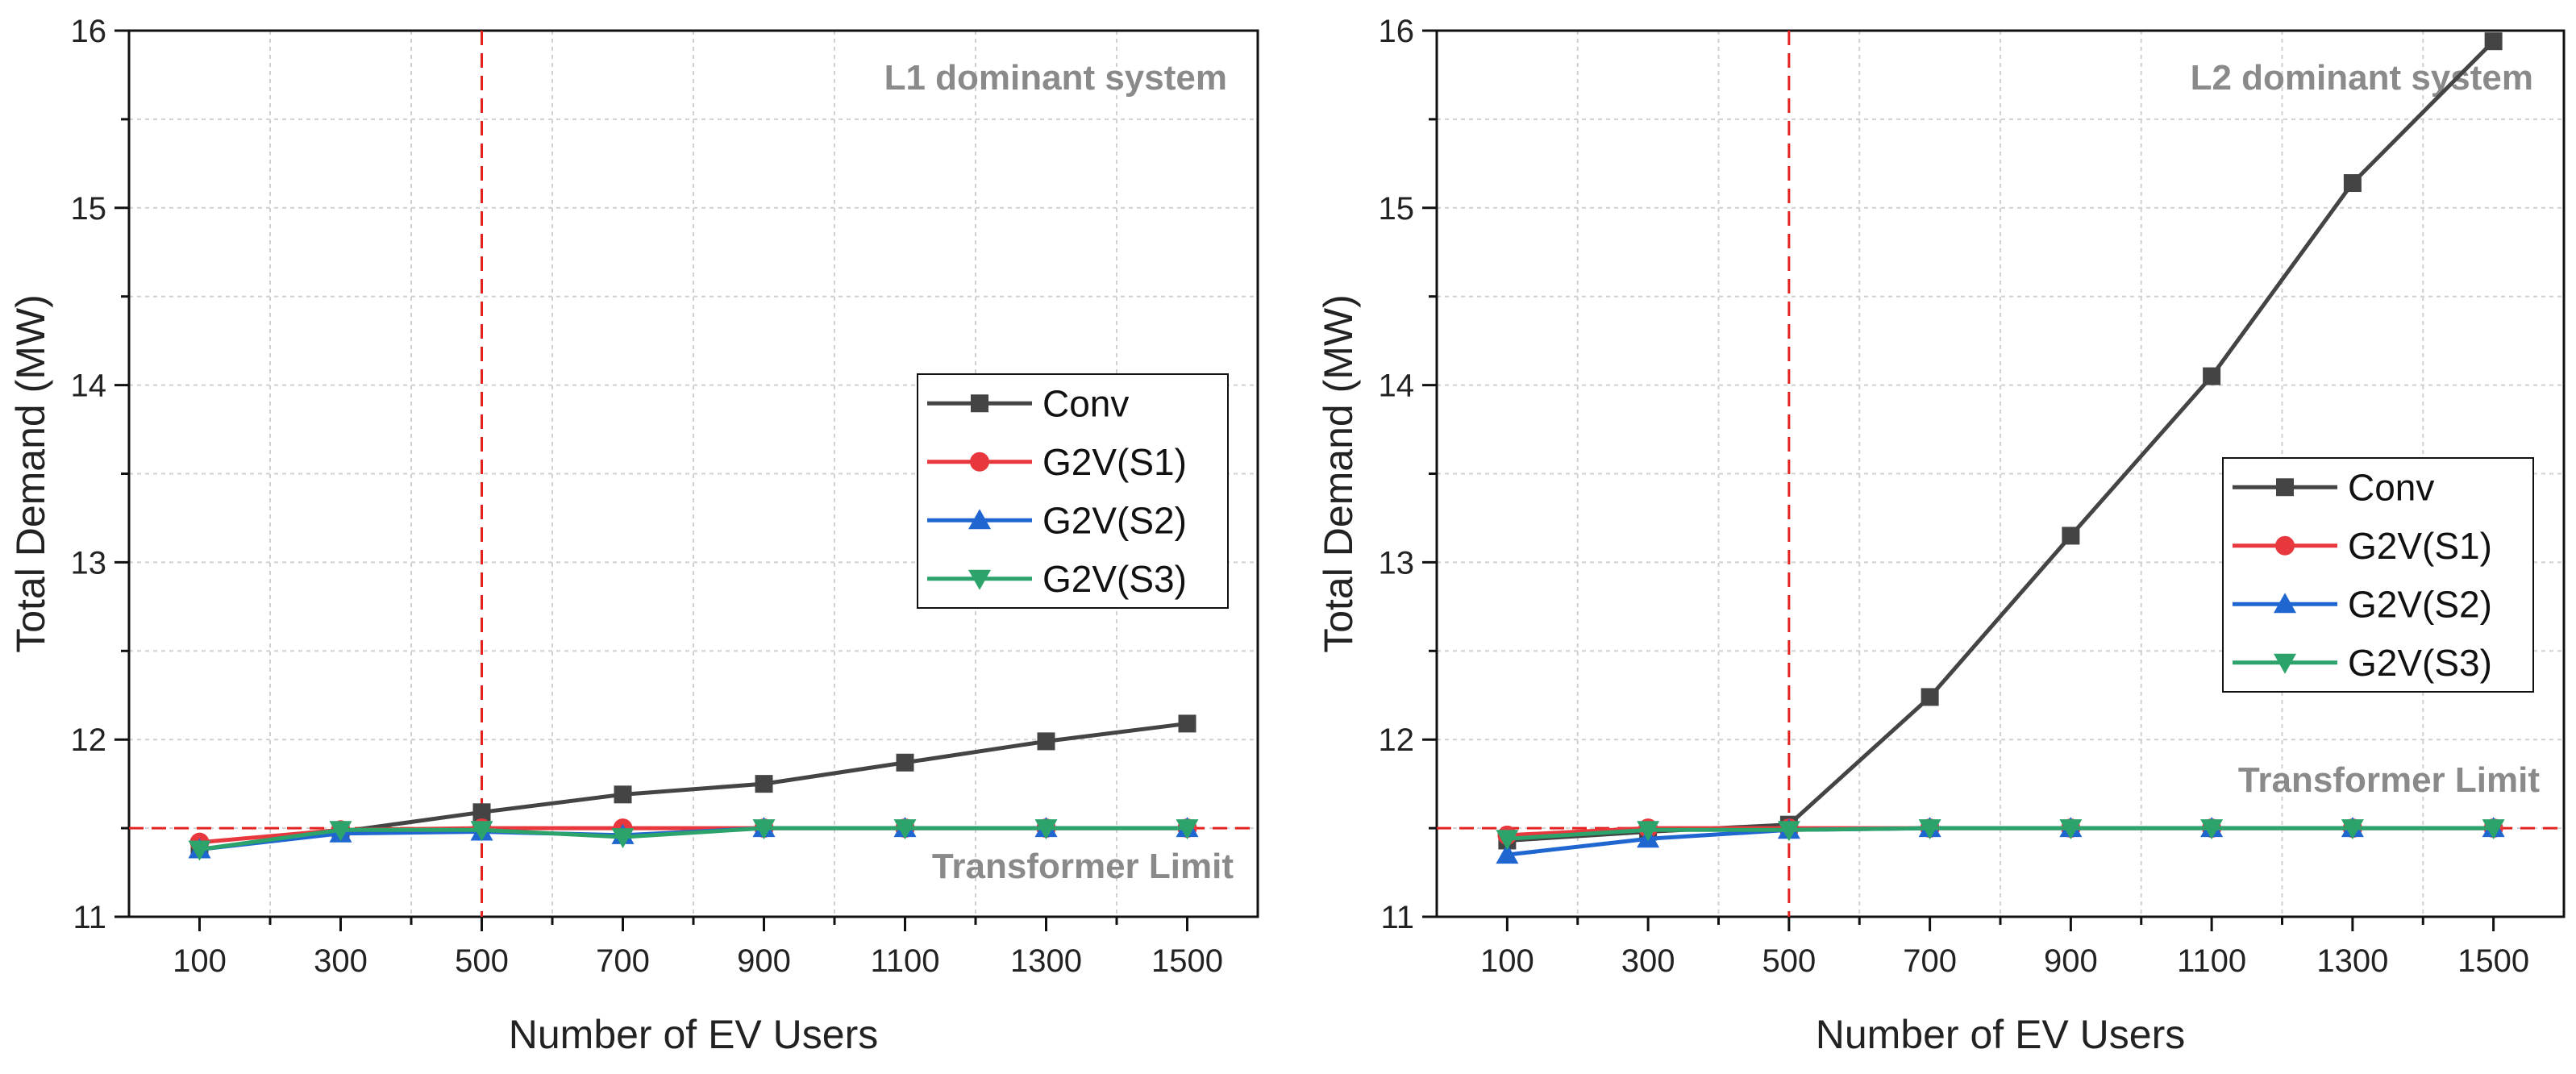 This screenshot has height=1074, width=2576. I want to click on system-annotation: L1 dominant system, so click(1055, 78).